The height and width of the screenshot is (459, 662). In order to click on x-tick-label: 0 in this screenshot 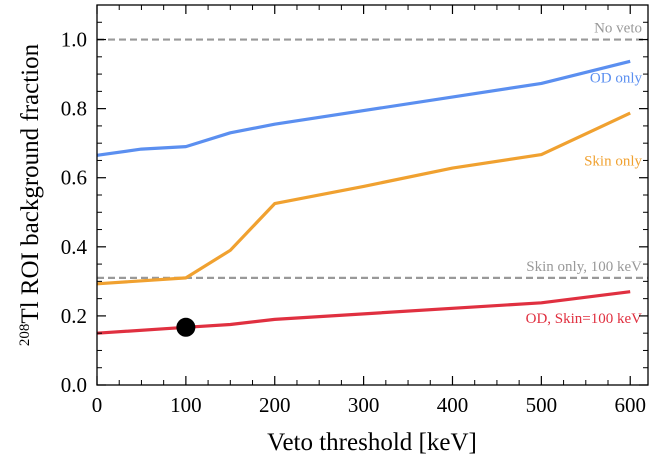, I will do `click(97, 405)`.